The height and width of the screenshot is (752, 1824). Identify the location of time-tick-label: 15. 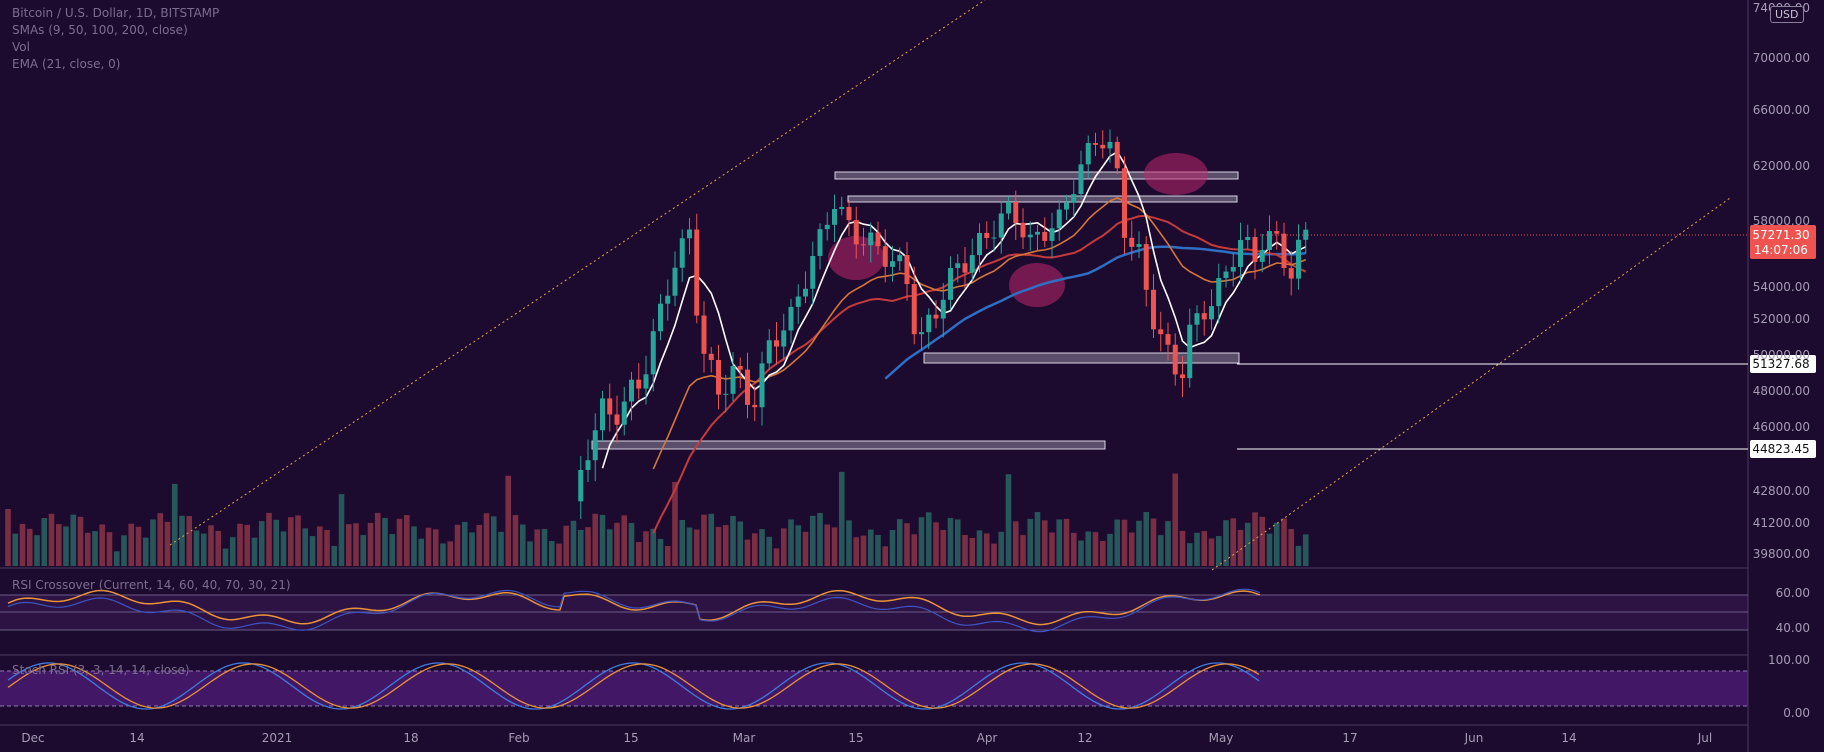
(630, 738).